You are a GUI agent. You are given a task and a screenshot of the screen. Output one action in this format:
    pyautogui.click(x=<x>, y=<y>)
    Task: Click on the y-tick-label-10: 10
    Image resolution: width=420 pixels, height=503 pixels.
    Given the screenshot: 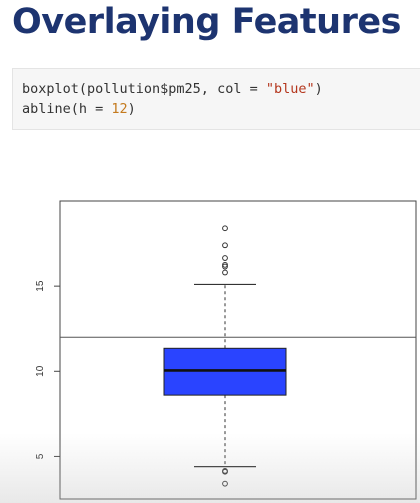 What is the action you would take?
    pyautogui.click(x=40, y=371)
    